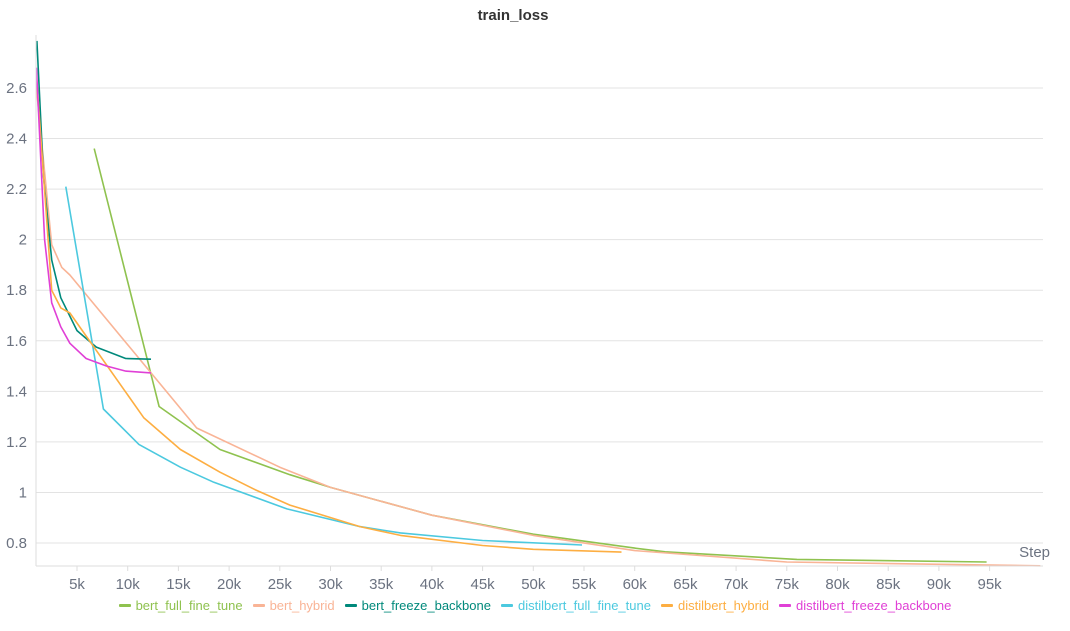 Image resolution: width=1070 pixels, height=631 pixels. I want to click on x-tick-label: 55k, so click(584, 584).